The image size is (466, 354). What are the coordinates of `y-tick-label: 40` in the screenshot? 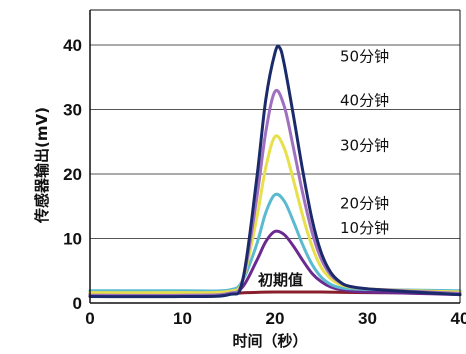 It's located at (72, 45).